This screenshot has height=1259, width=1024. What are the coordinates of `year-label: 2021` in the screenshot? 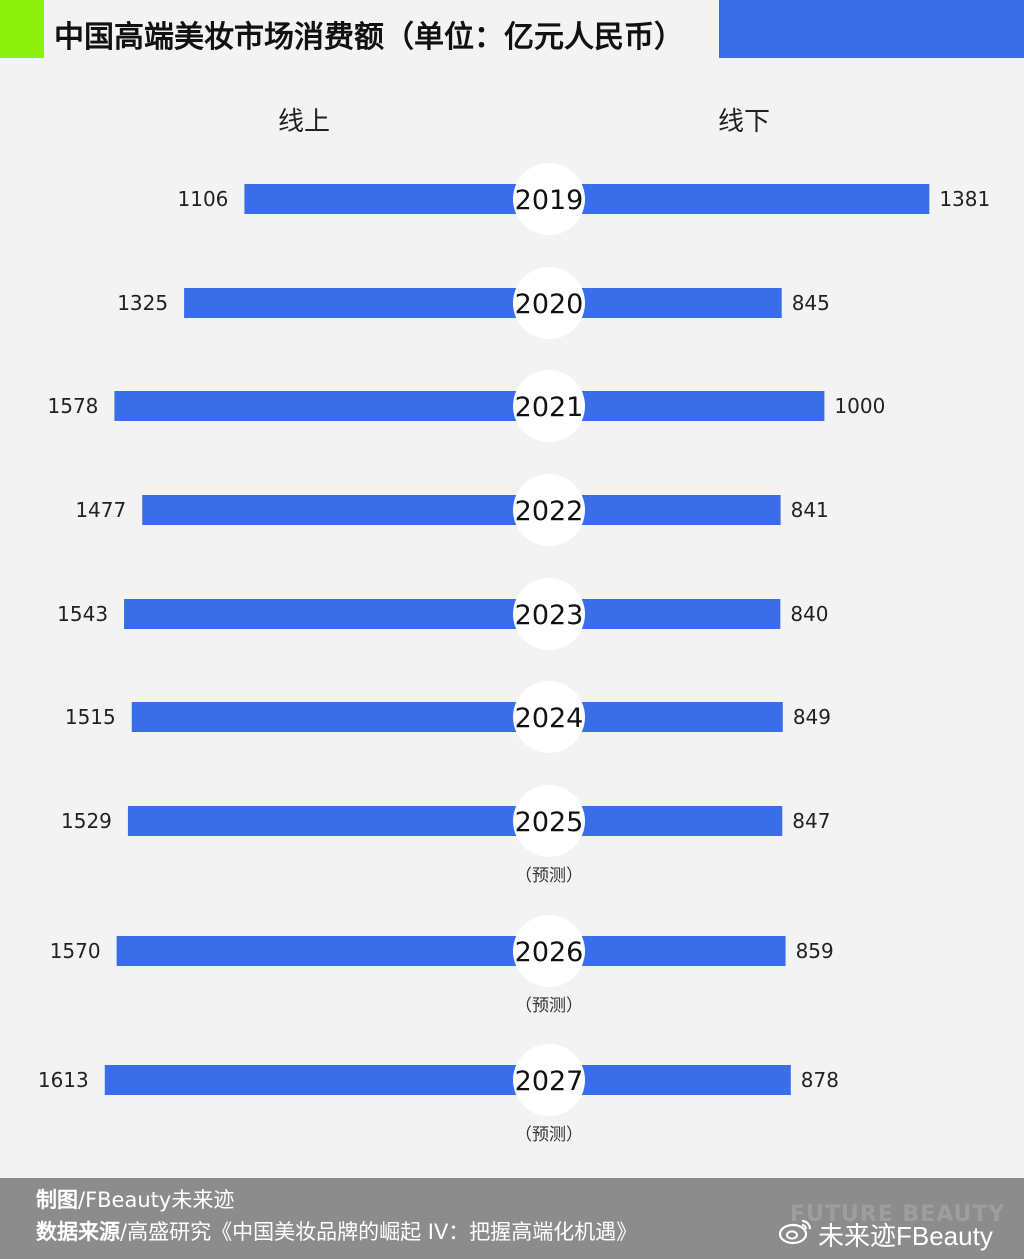 It's located at (549, 407).